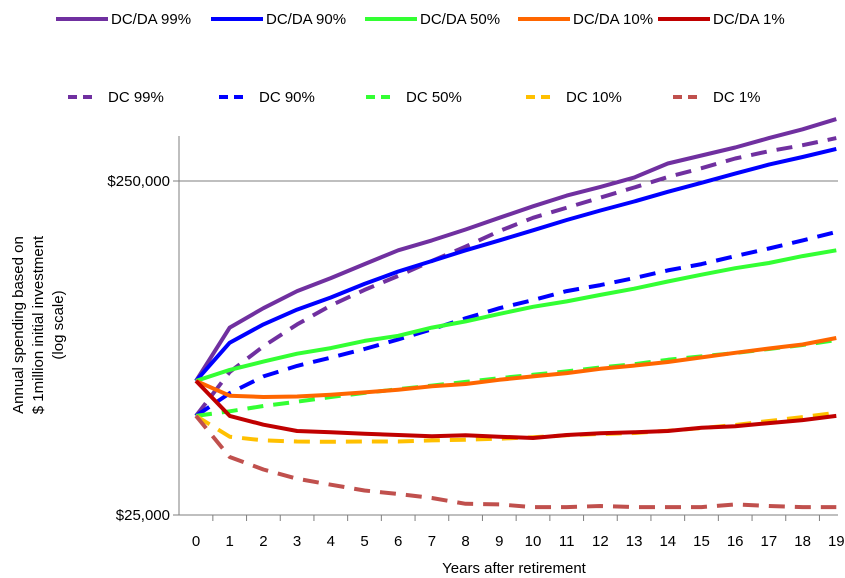  Describe the element at coordinates (518, 532) in the screenshot. I see `x-ticks: 0 1 2 3 4 5 6 7 8 9 10 11 12 13 14 15 16 17 18 19` at that location.